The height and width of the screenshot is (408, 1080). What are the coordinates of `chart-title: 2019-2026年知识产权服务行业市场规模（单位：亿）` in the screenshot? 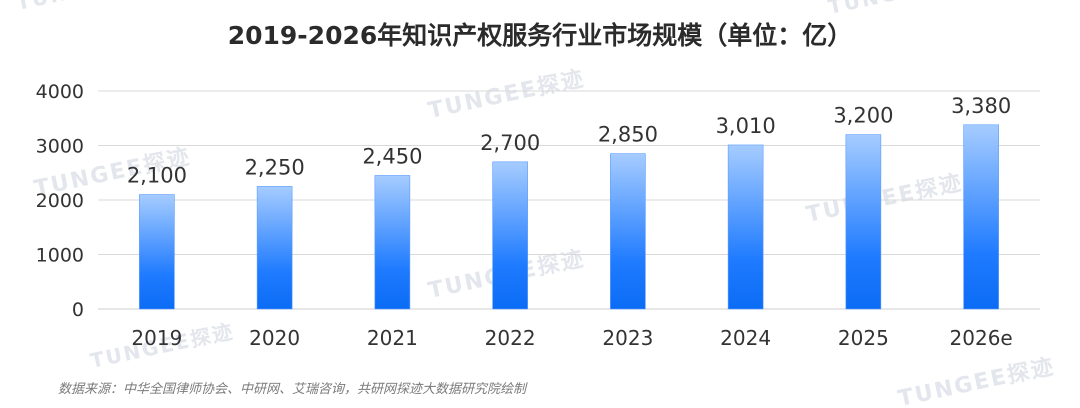 It's located at (540, 35).